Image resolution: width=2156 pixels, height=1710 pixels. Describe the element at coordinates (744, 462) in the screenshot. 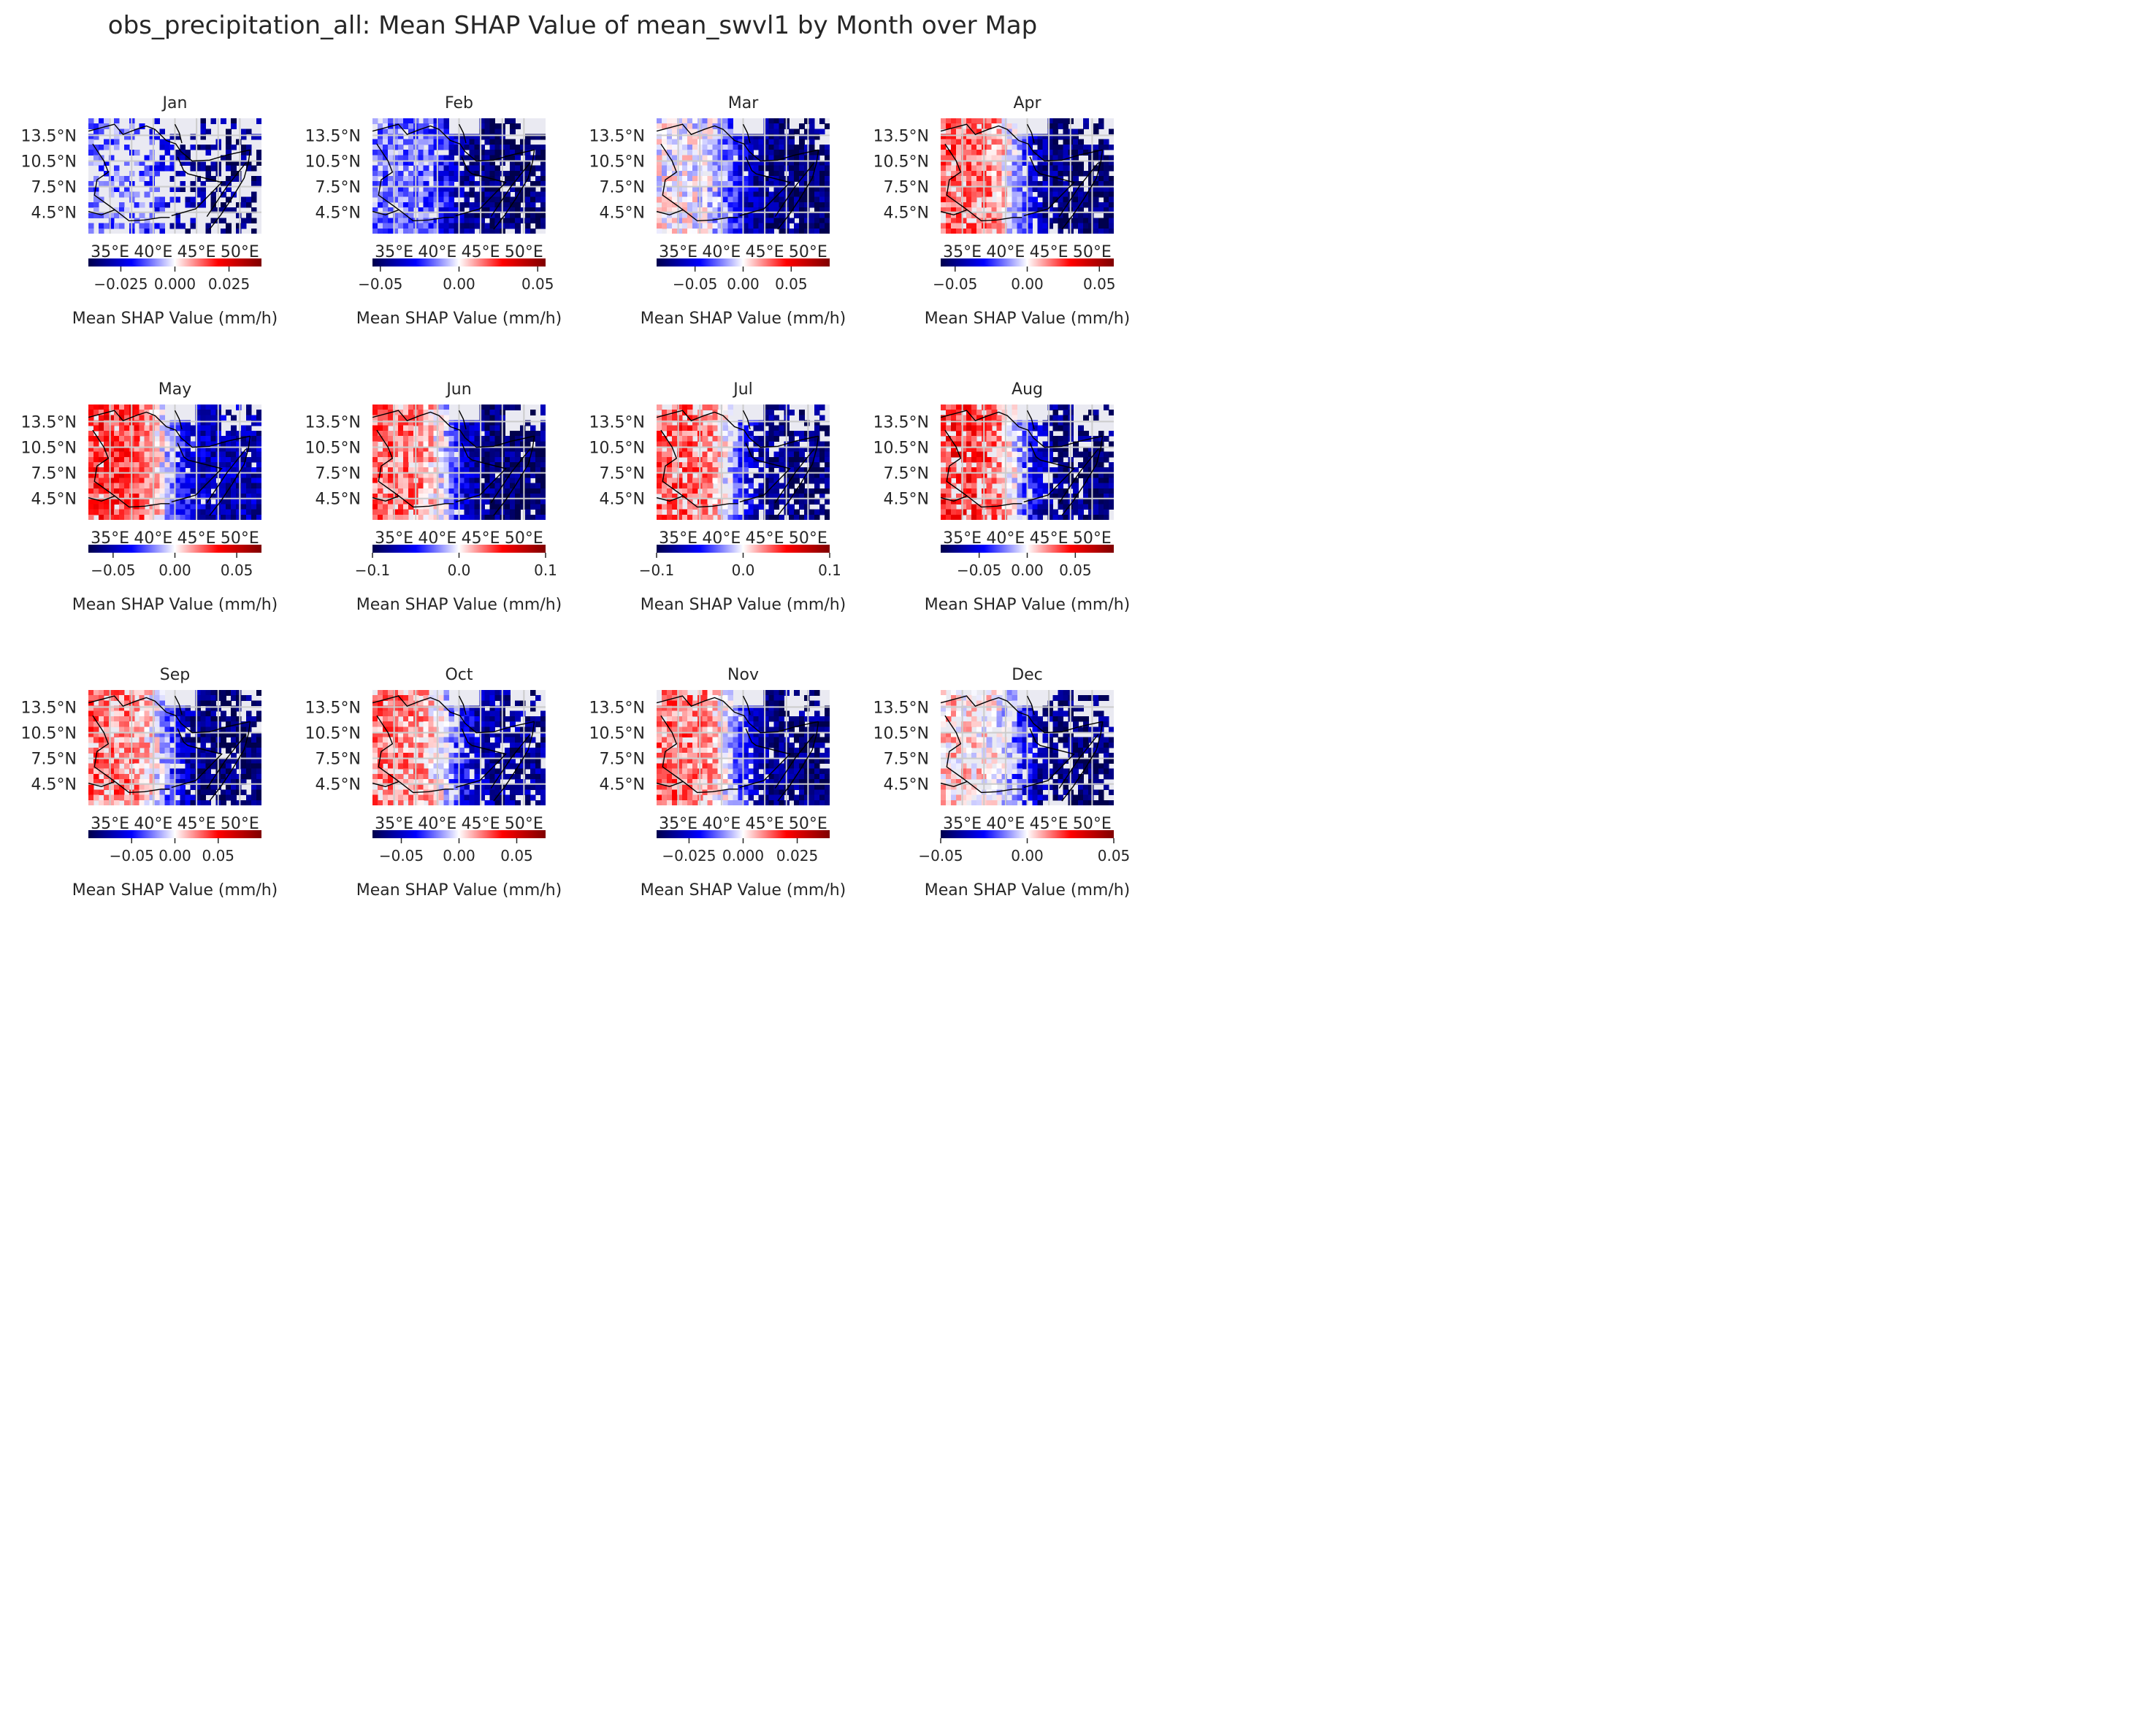

I see `gridlines` at that location.